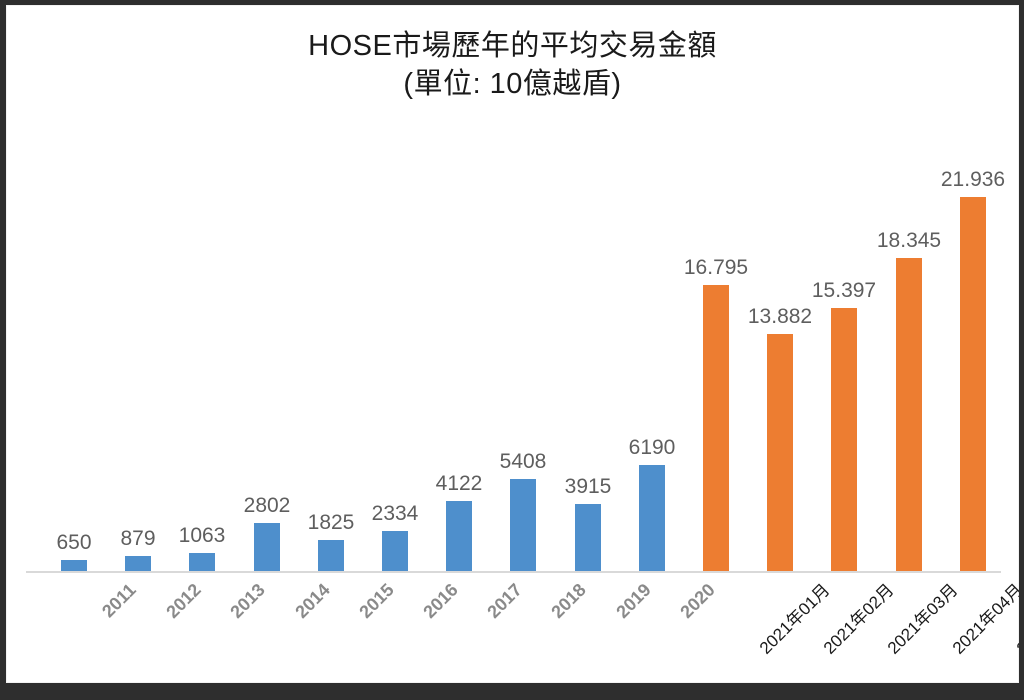 The image size is (1024, 700). Describe the element at coordinates (267, 547) in the screenshot. I see `bar-2014` at that location.